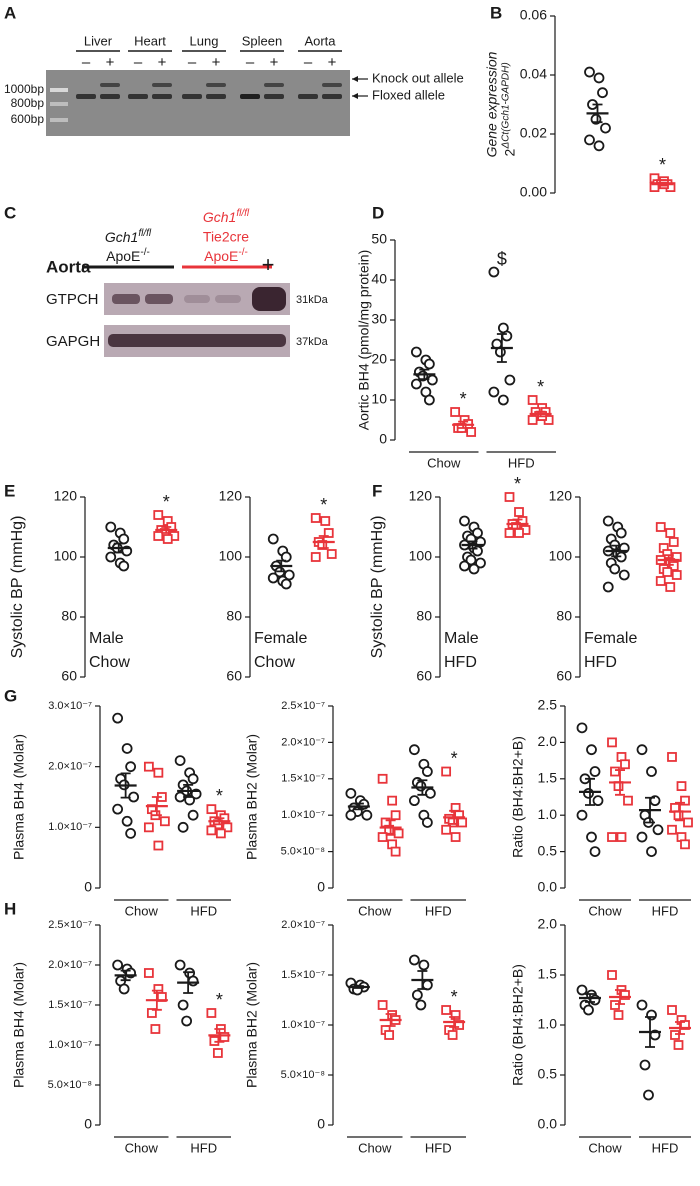 The image size is (700, 1186). I want to click on lane-sign: –, so click(308, 62).